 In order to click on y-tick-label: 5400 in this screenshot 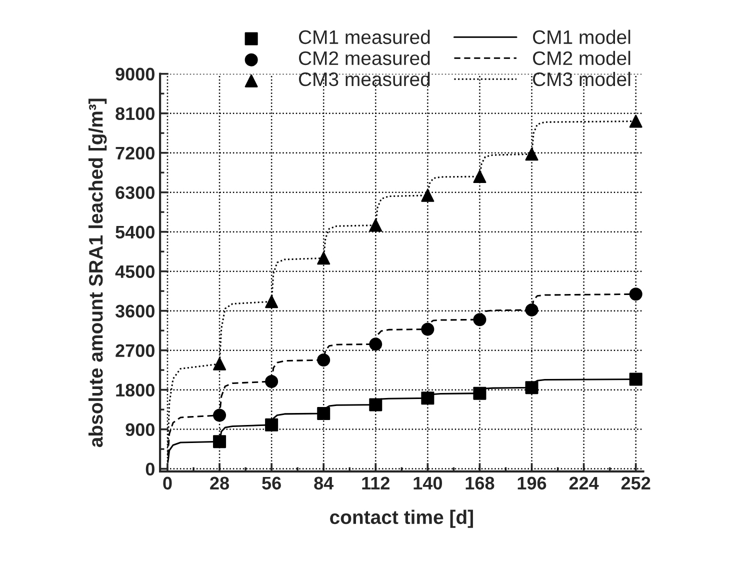, I will do `click(135, 232)`.